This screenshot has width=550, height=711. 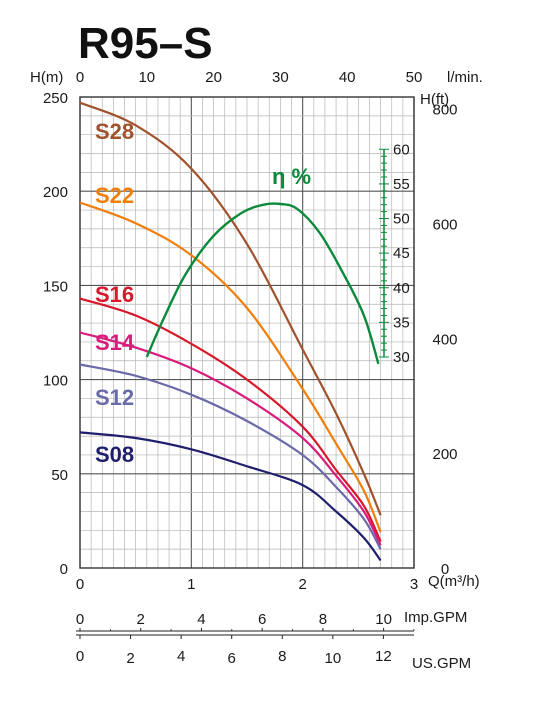 I want to click on imp-gpm-tick-label: 10, so click(x=383, y=619).